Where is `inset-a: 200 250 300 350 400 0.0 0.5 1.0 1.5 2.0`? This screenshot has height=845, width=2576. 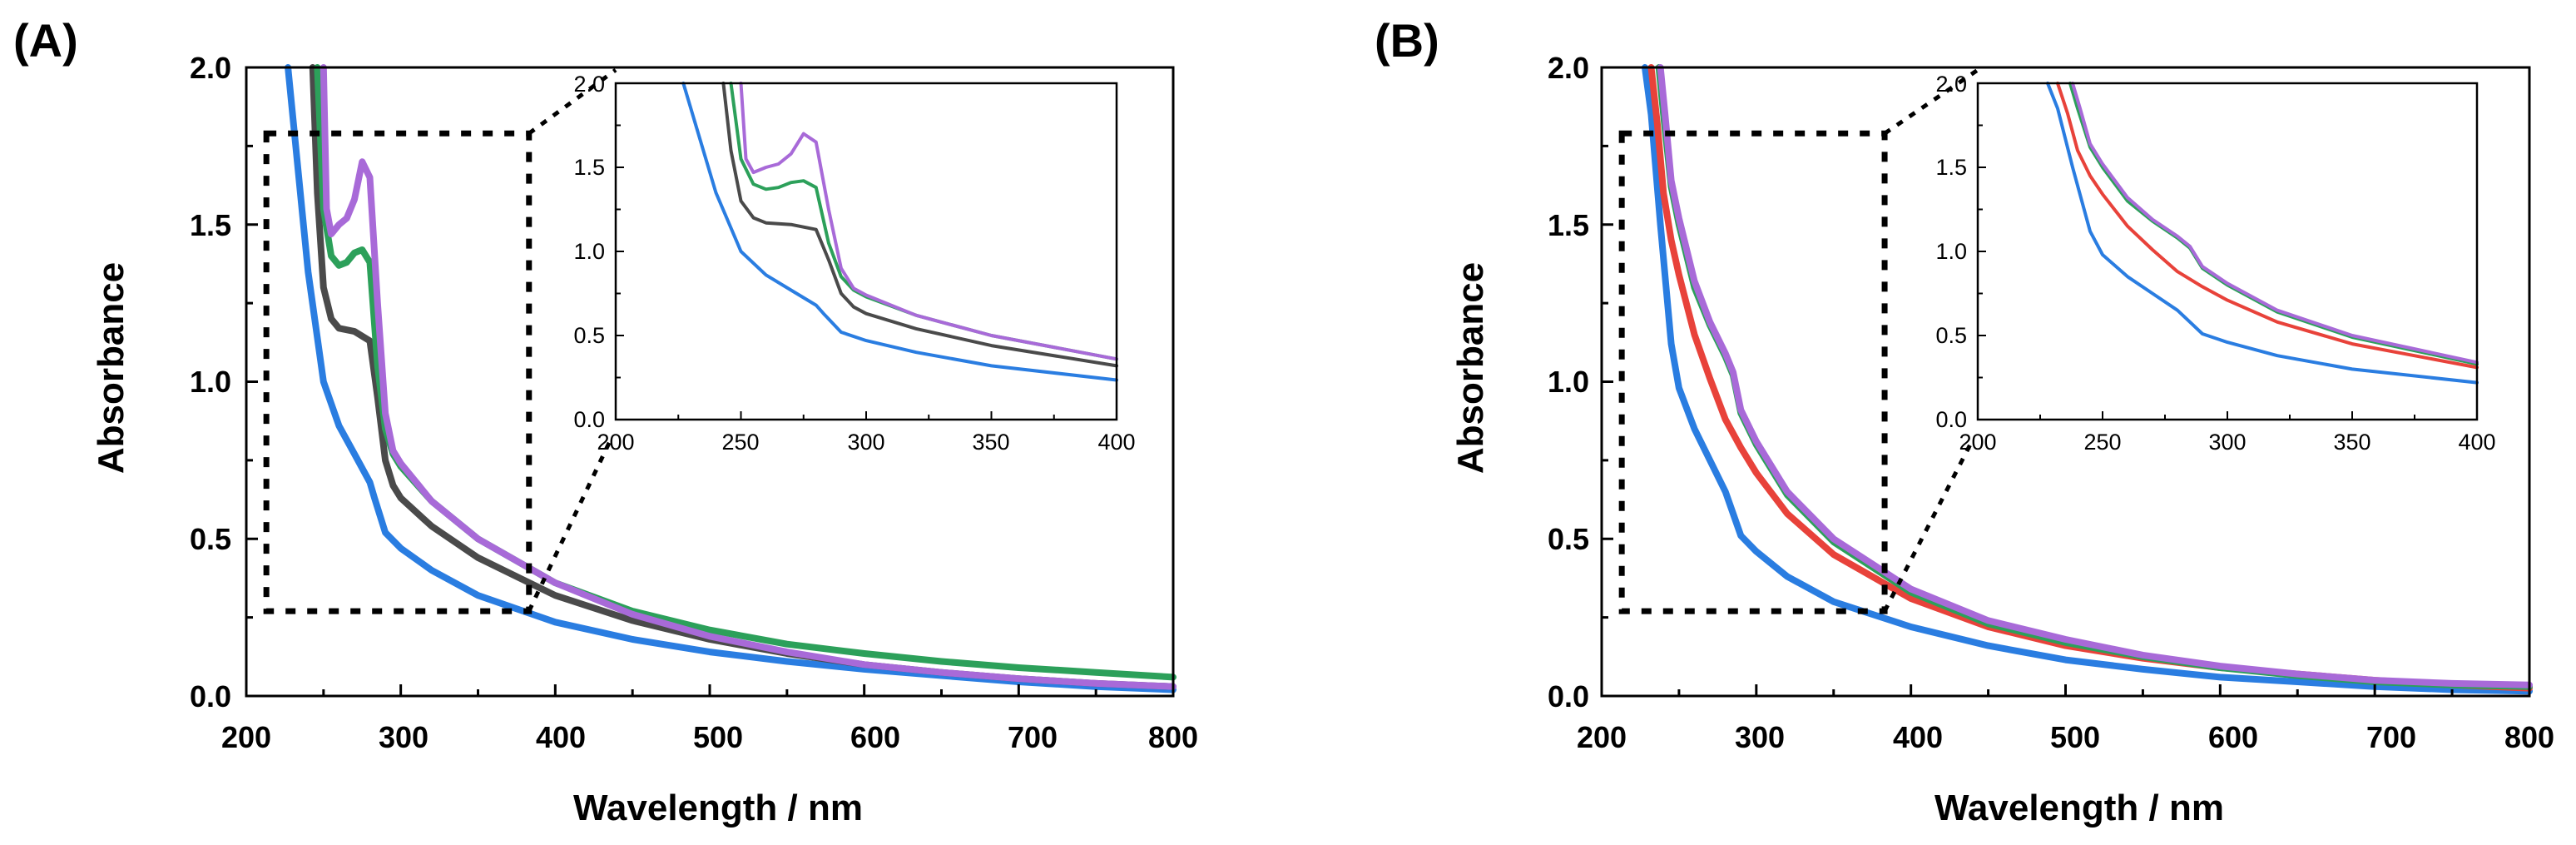 inset-a: 200 250 300 350 400 0.0 0.5 1.0 1.5 2.0 is located at coordinates (854, 263).